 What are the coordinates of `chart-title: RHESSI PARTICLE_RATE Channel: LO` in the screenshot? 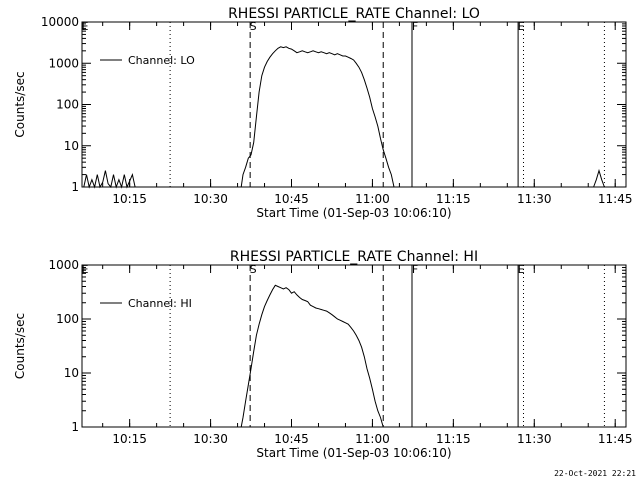 It's located at (354, 14).